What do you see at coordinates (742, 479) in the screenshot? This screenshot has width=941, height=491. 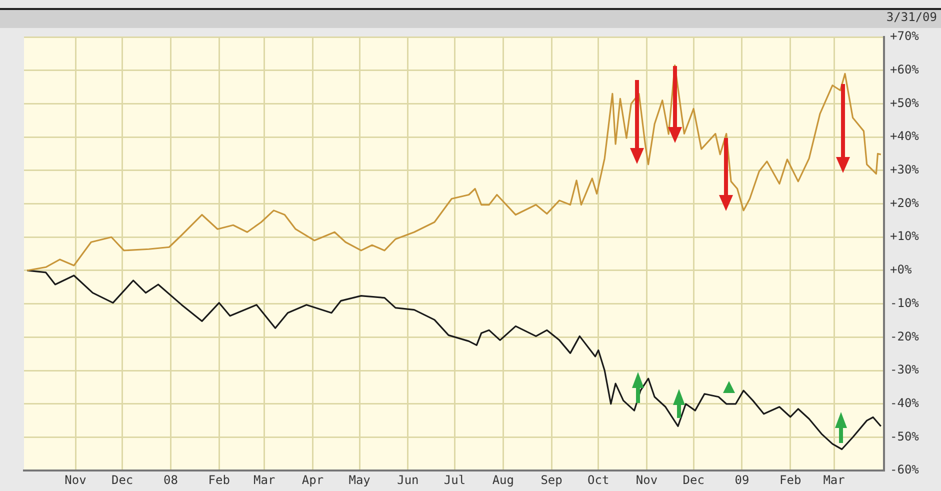 I see `x-tick-label: 09` at bounding box center [742, 479].